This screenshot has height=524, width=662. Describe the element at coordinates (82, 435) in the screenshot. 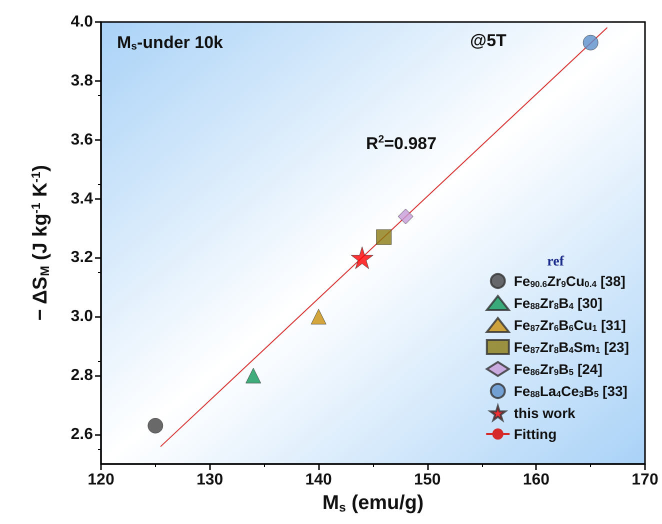

I see `y-tick-label: 2.6` at that location.